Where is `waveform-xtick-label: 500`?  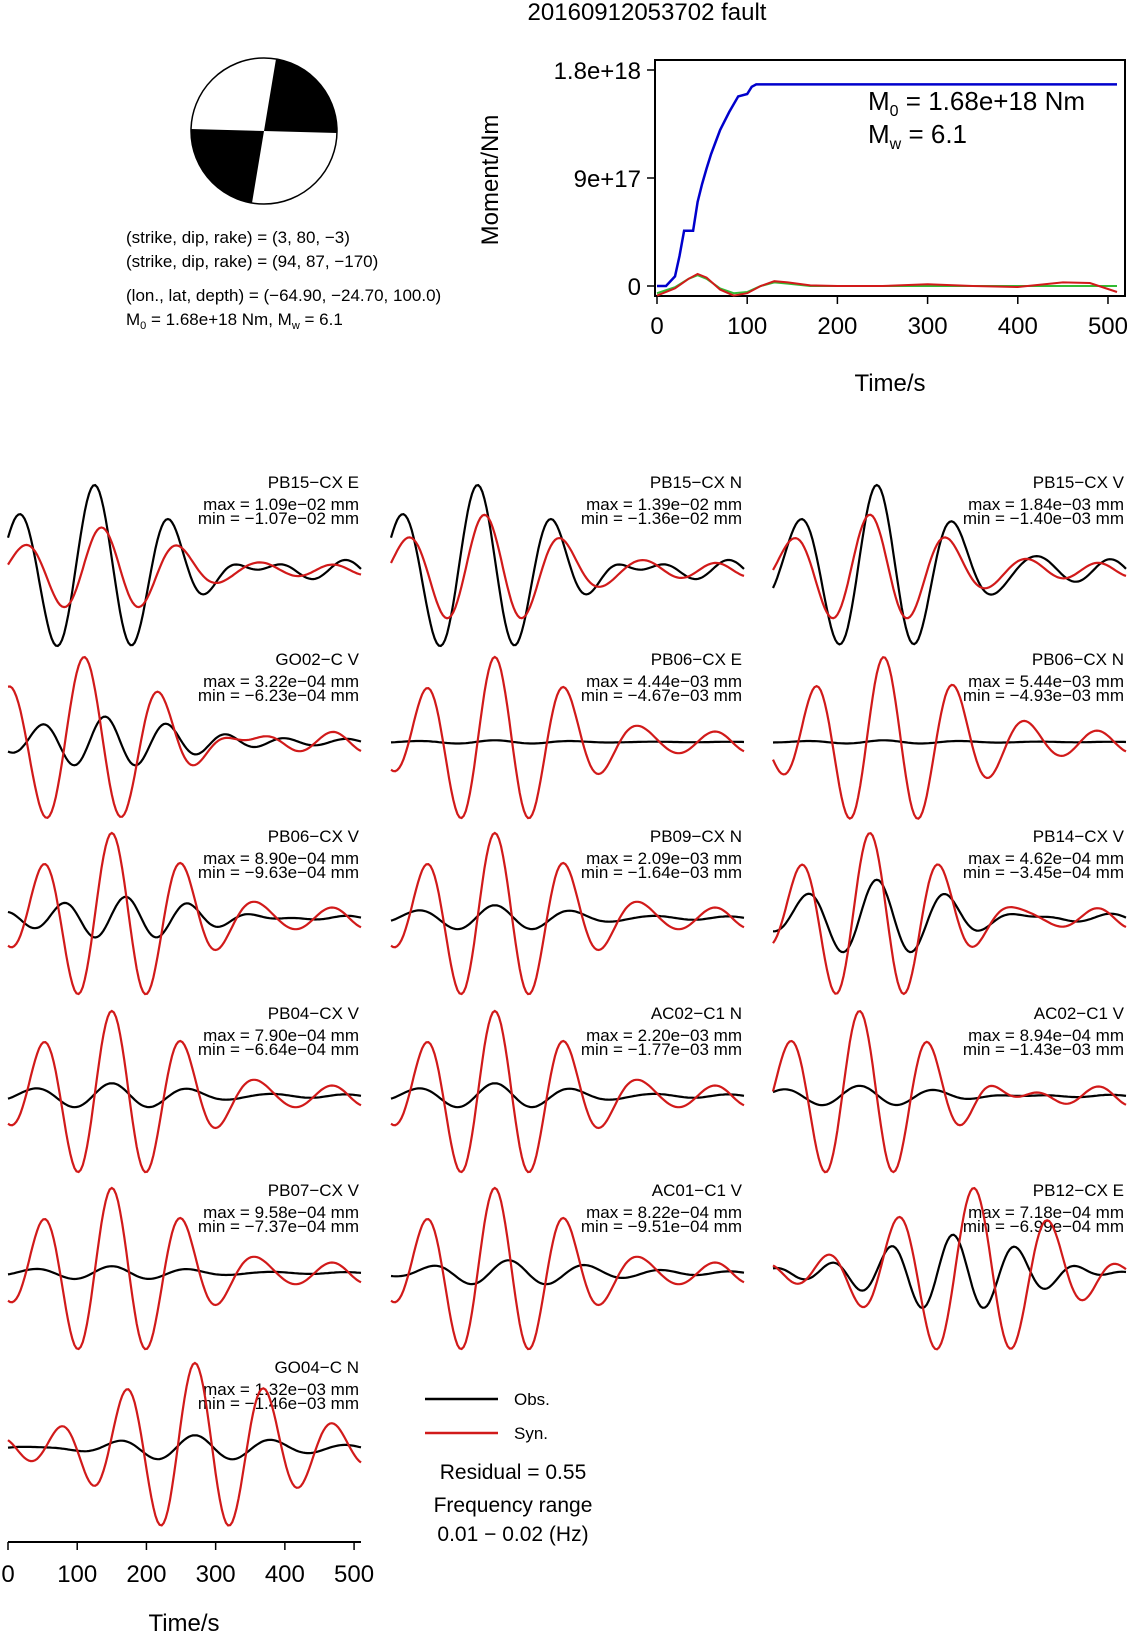 waveform-xtick-label: 500 is located at coordinates (354, 1574).